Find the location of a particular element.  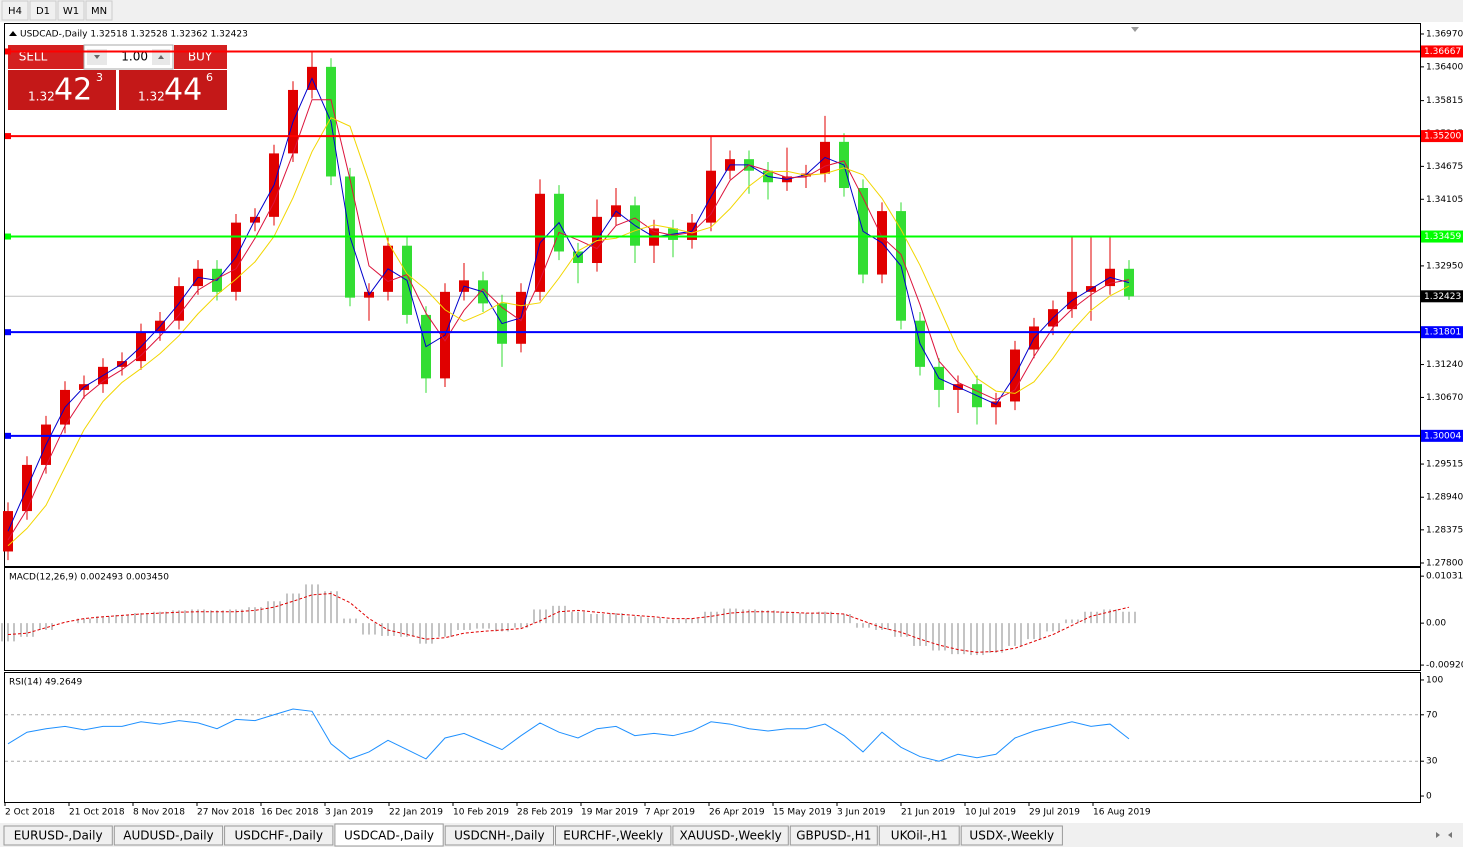

last-price-tag is located at coordinates (1442, 296).